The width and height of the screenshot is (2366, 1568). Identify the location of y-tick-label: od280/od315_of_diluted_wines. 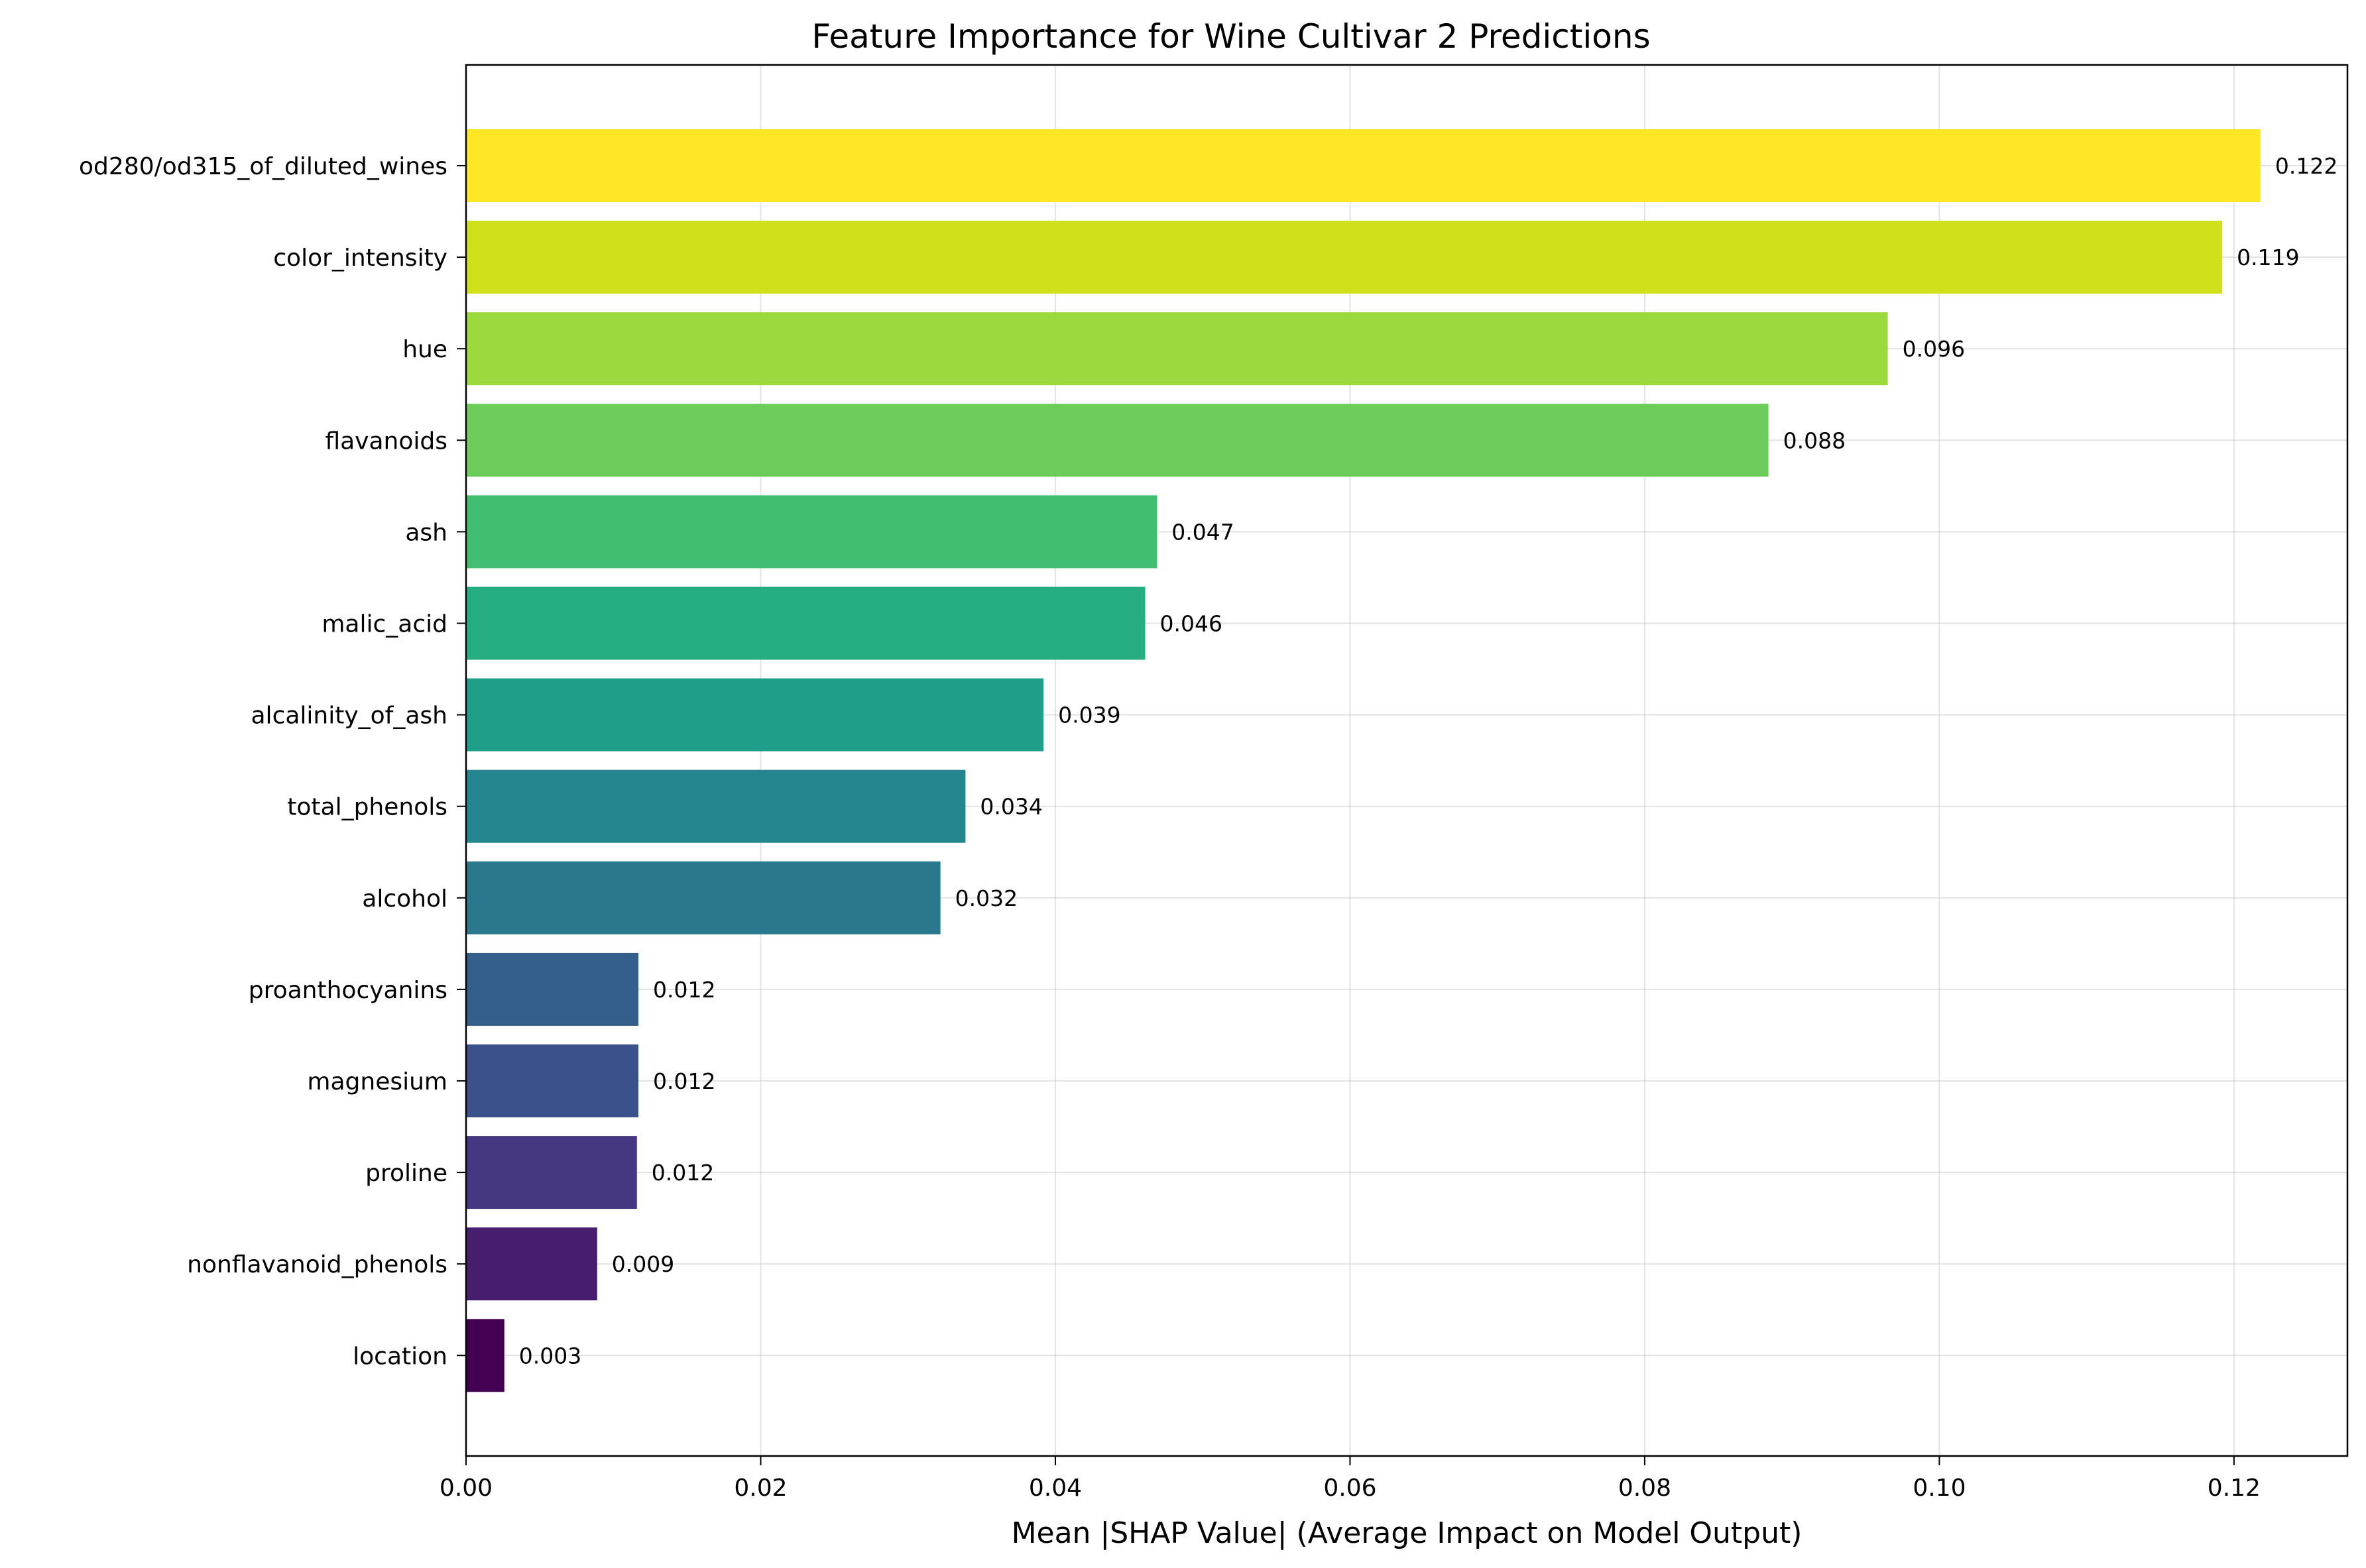
(263, 166).